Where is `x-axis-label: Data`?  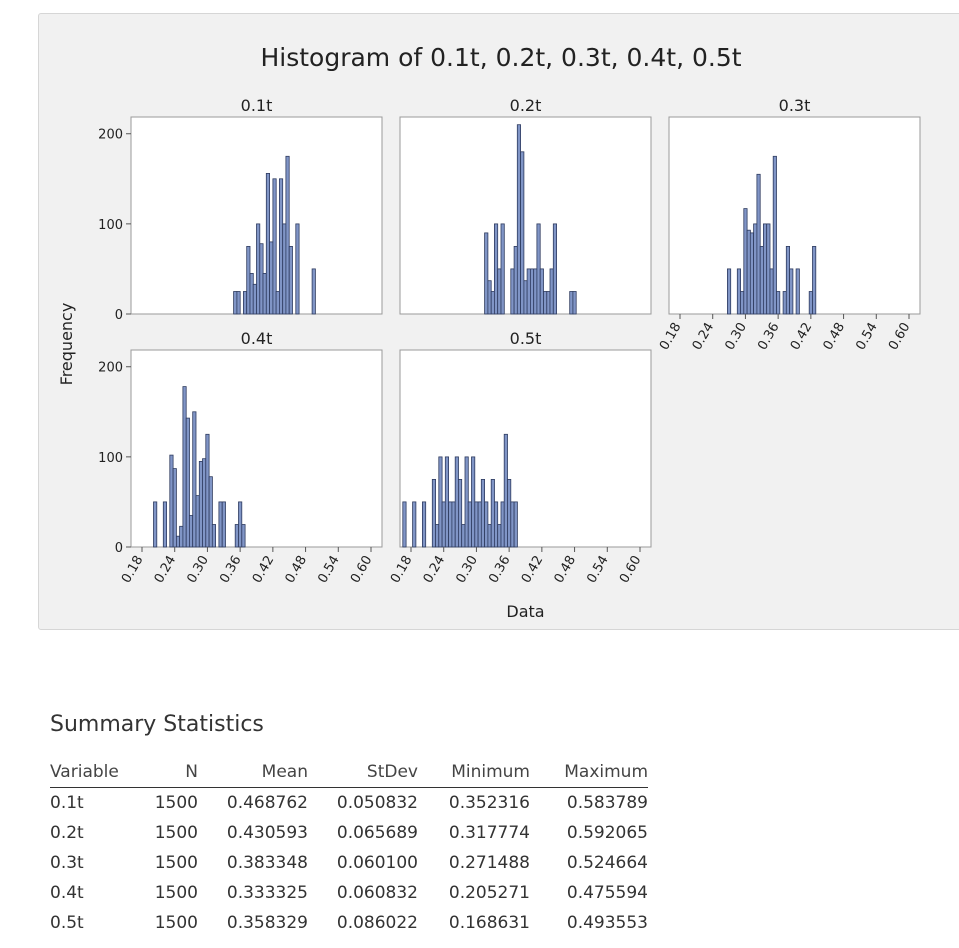 x-axis-label: Data is located at coordinates (525, 611).